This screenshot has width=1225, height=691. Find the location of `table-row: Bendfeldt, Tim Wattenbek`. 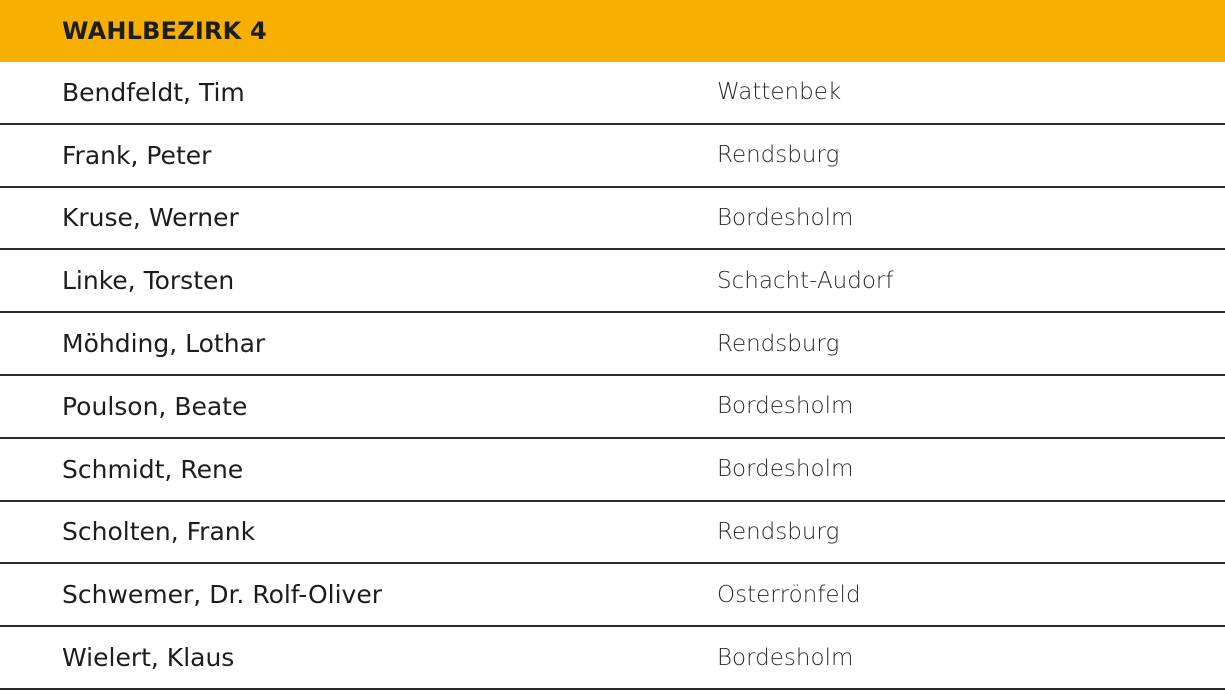

table-row: Bendfeldt, Tim Wattenbek is located at coordinates (612, 93).